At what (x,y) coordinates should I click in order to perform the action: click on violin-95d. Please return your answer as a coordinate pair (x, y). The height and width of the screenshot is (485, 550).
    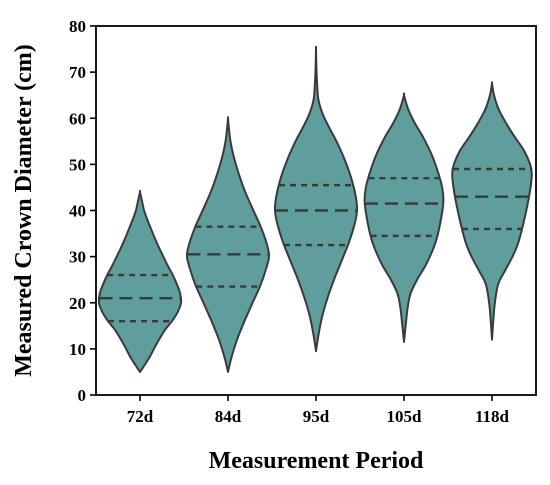
    Looking at the image, I should click on (316, 199).